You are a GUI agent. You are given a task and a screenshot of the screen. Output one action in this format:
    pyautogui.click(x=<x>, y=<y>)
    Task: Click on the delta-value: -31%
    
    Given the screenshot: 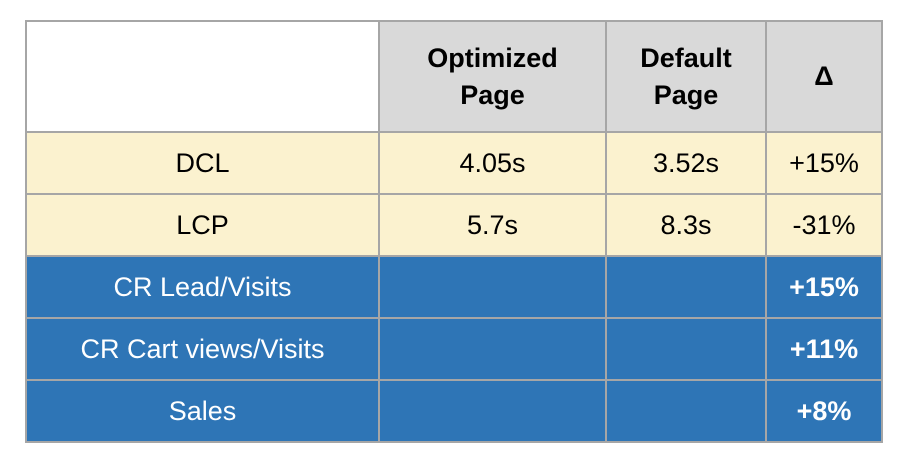 What is the action you would take?
    pyautogui.click(x=824, y=225)
    